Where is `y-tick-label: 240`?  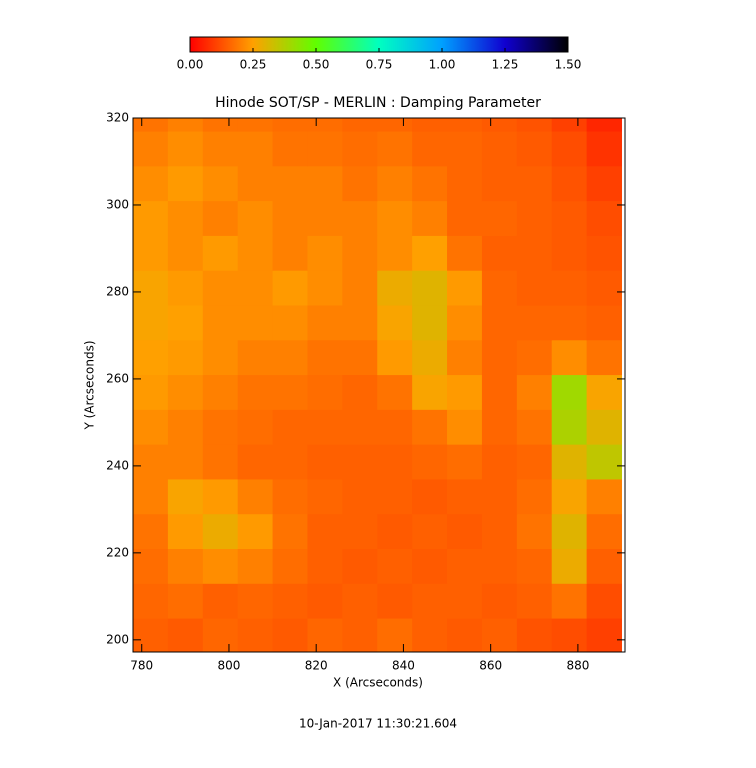 y-tick-label: 240 is located at coordinates (117, 465).